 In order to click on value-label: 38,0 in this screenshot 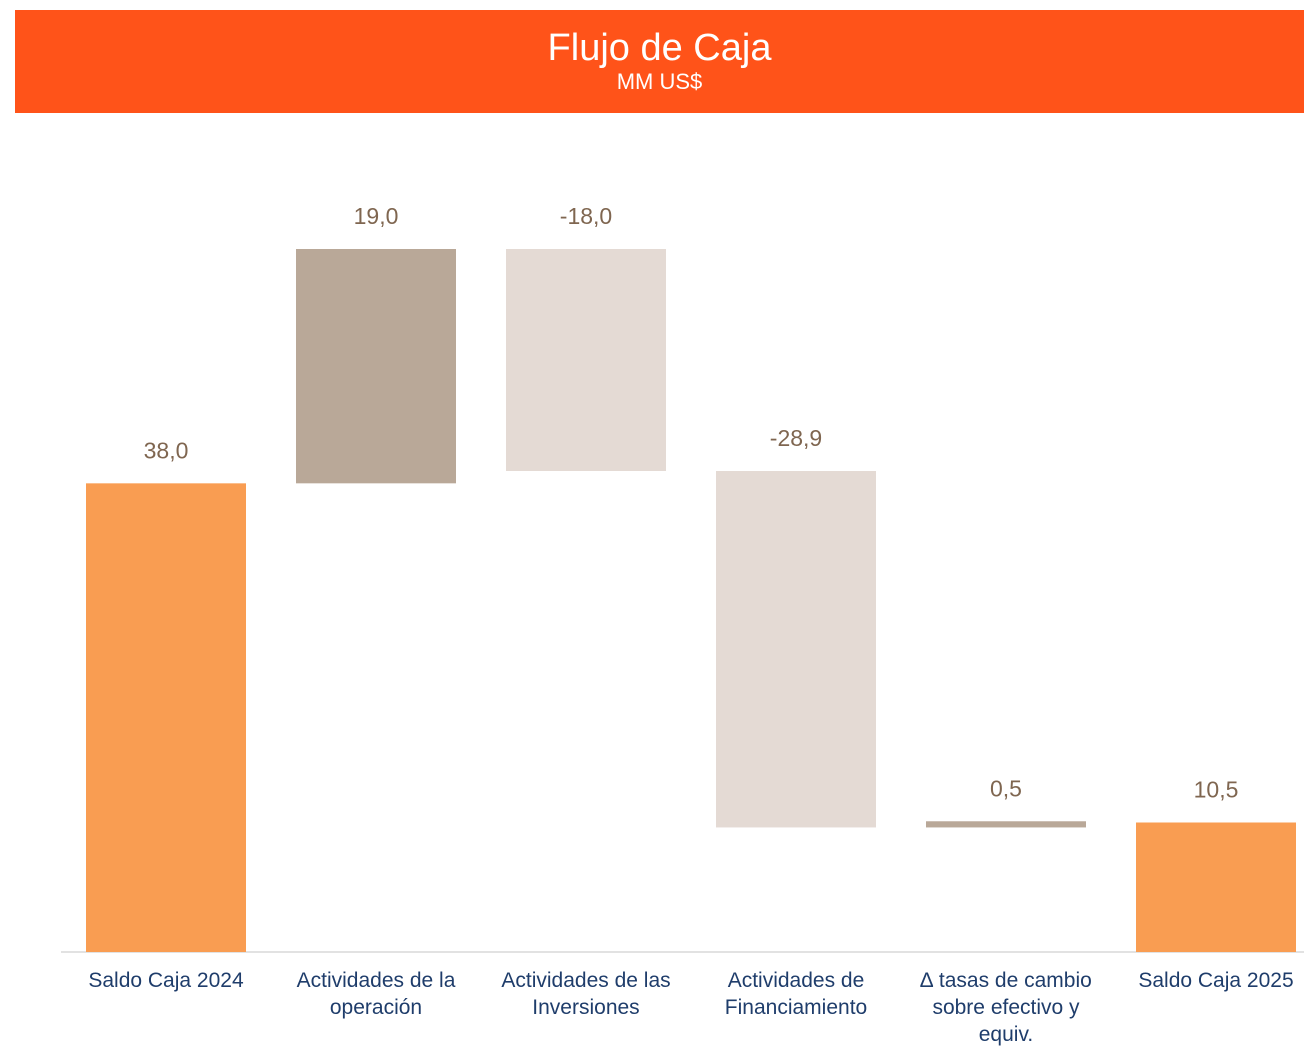, I will do `click(166, 450)`.